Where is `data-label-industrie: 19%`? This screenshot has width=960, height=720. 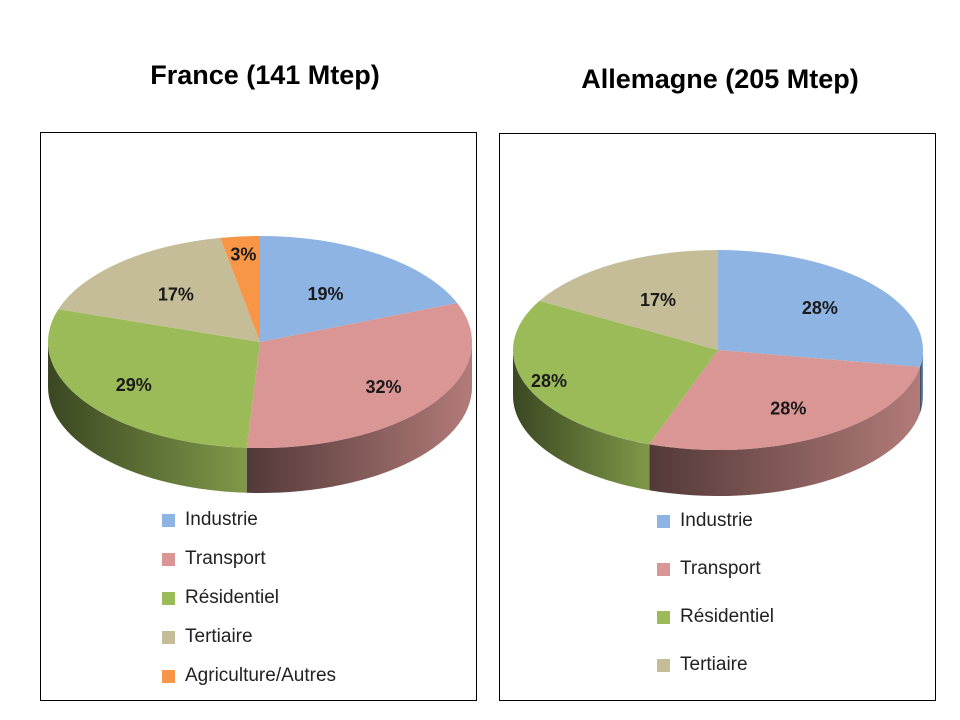 data-label-industrie: 19% is located at coordinates (326, 294).